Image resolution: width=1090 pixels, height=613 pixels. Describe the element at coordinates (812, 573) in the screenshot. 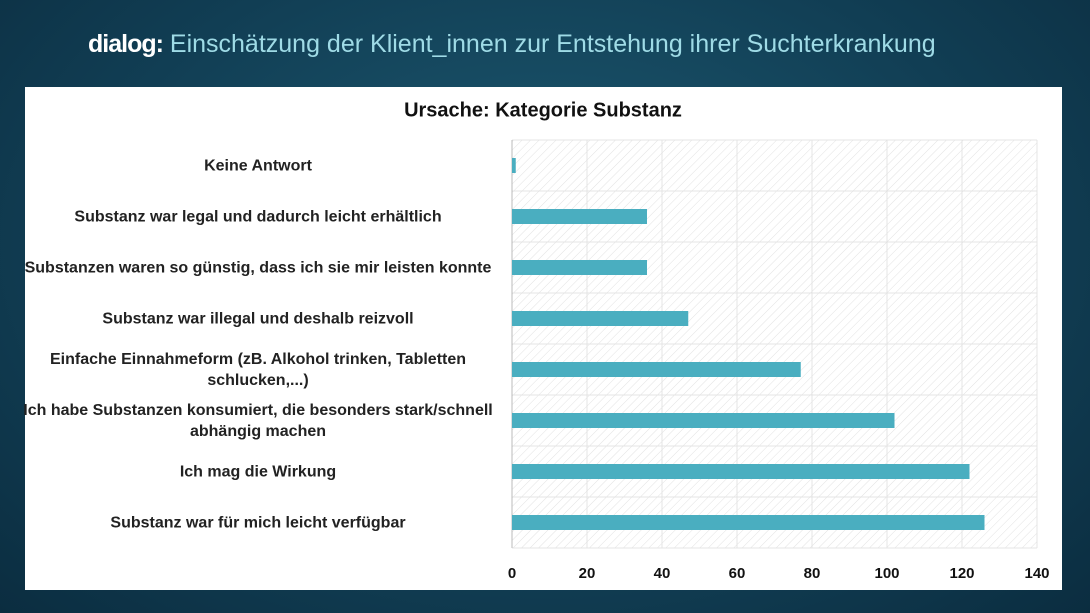

I see `x-tick-label: 80` at that location.